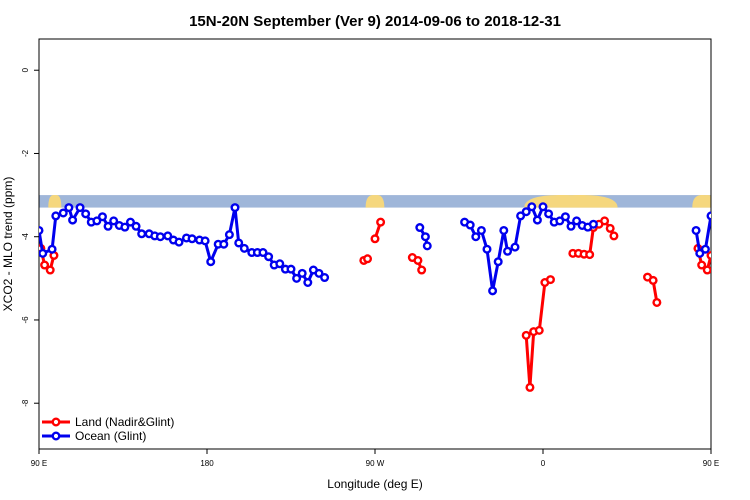 Image resolution: width=750 pixels, height=500 pixels. I want to click on y-tick-label: -2, so click(25, 153).